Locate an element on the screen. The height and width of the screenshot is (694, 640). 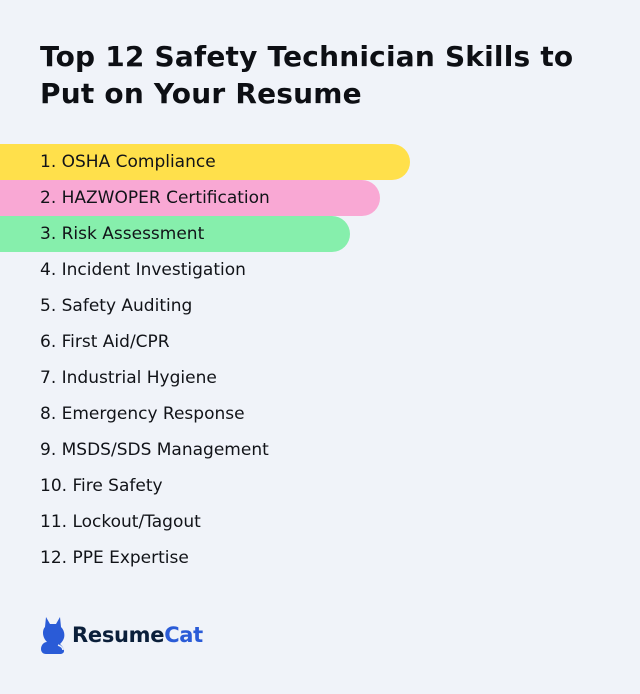
skill-label: 9. MSDS/SDS Management is located at coordinates (154, 450).